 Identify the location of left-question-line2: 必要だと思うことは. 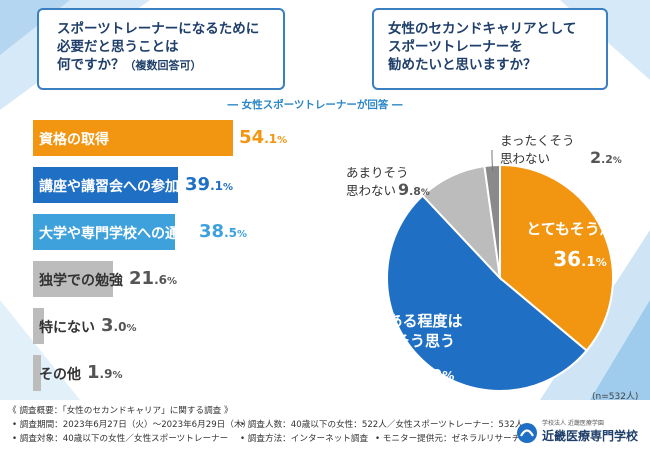
(118, 47).